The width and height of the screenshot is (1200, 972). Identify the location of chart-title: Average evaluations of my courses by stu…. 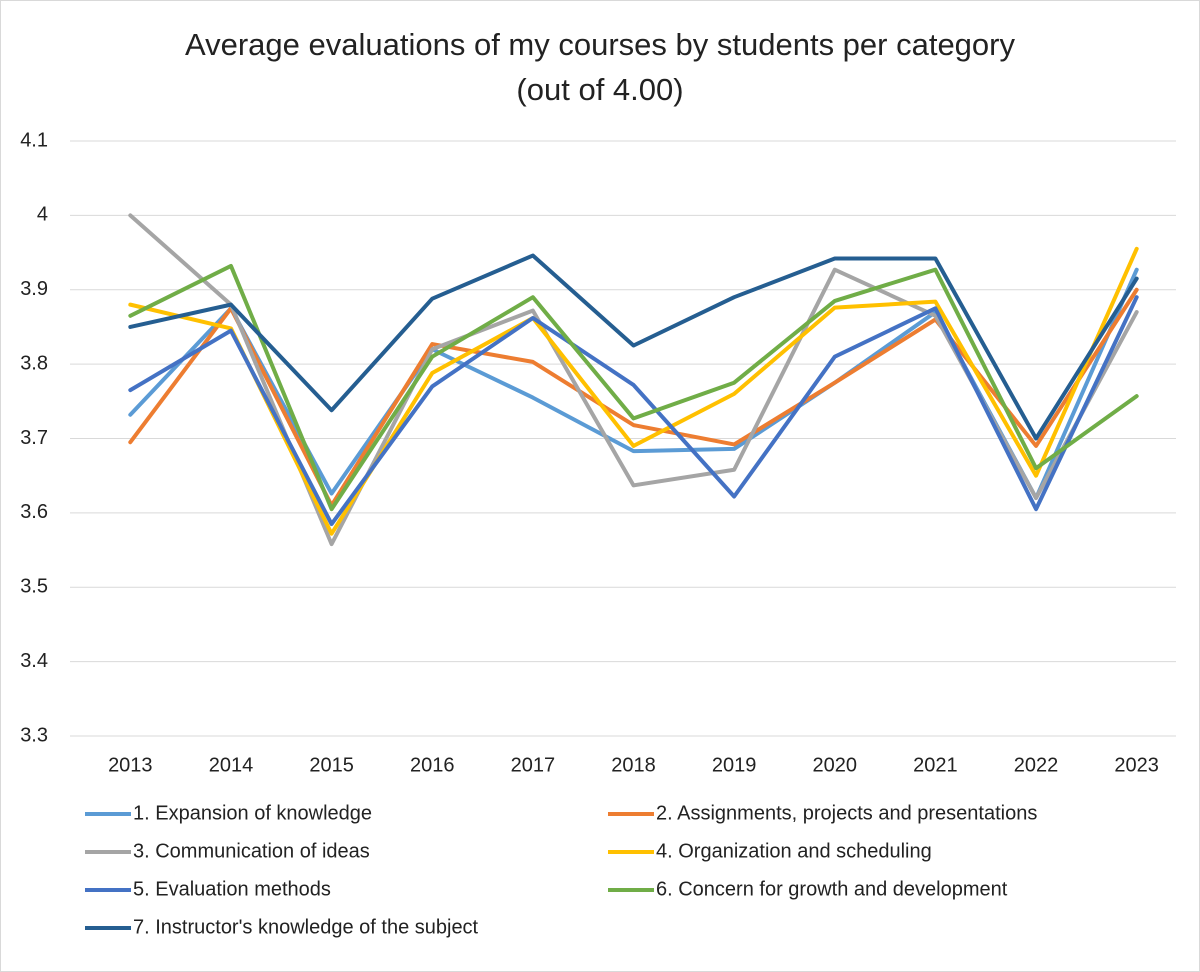
(600, 67).